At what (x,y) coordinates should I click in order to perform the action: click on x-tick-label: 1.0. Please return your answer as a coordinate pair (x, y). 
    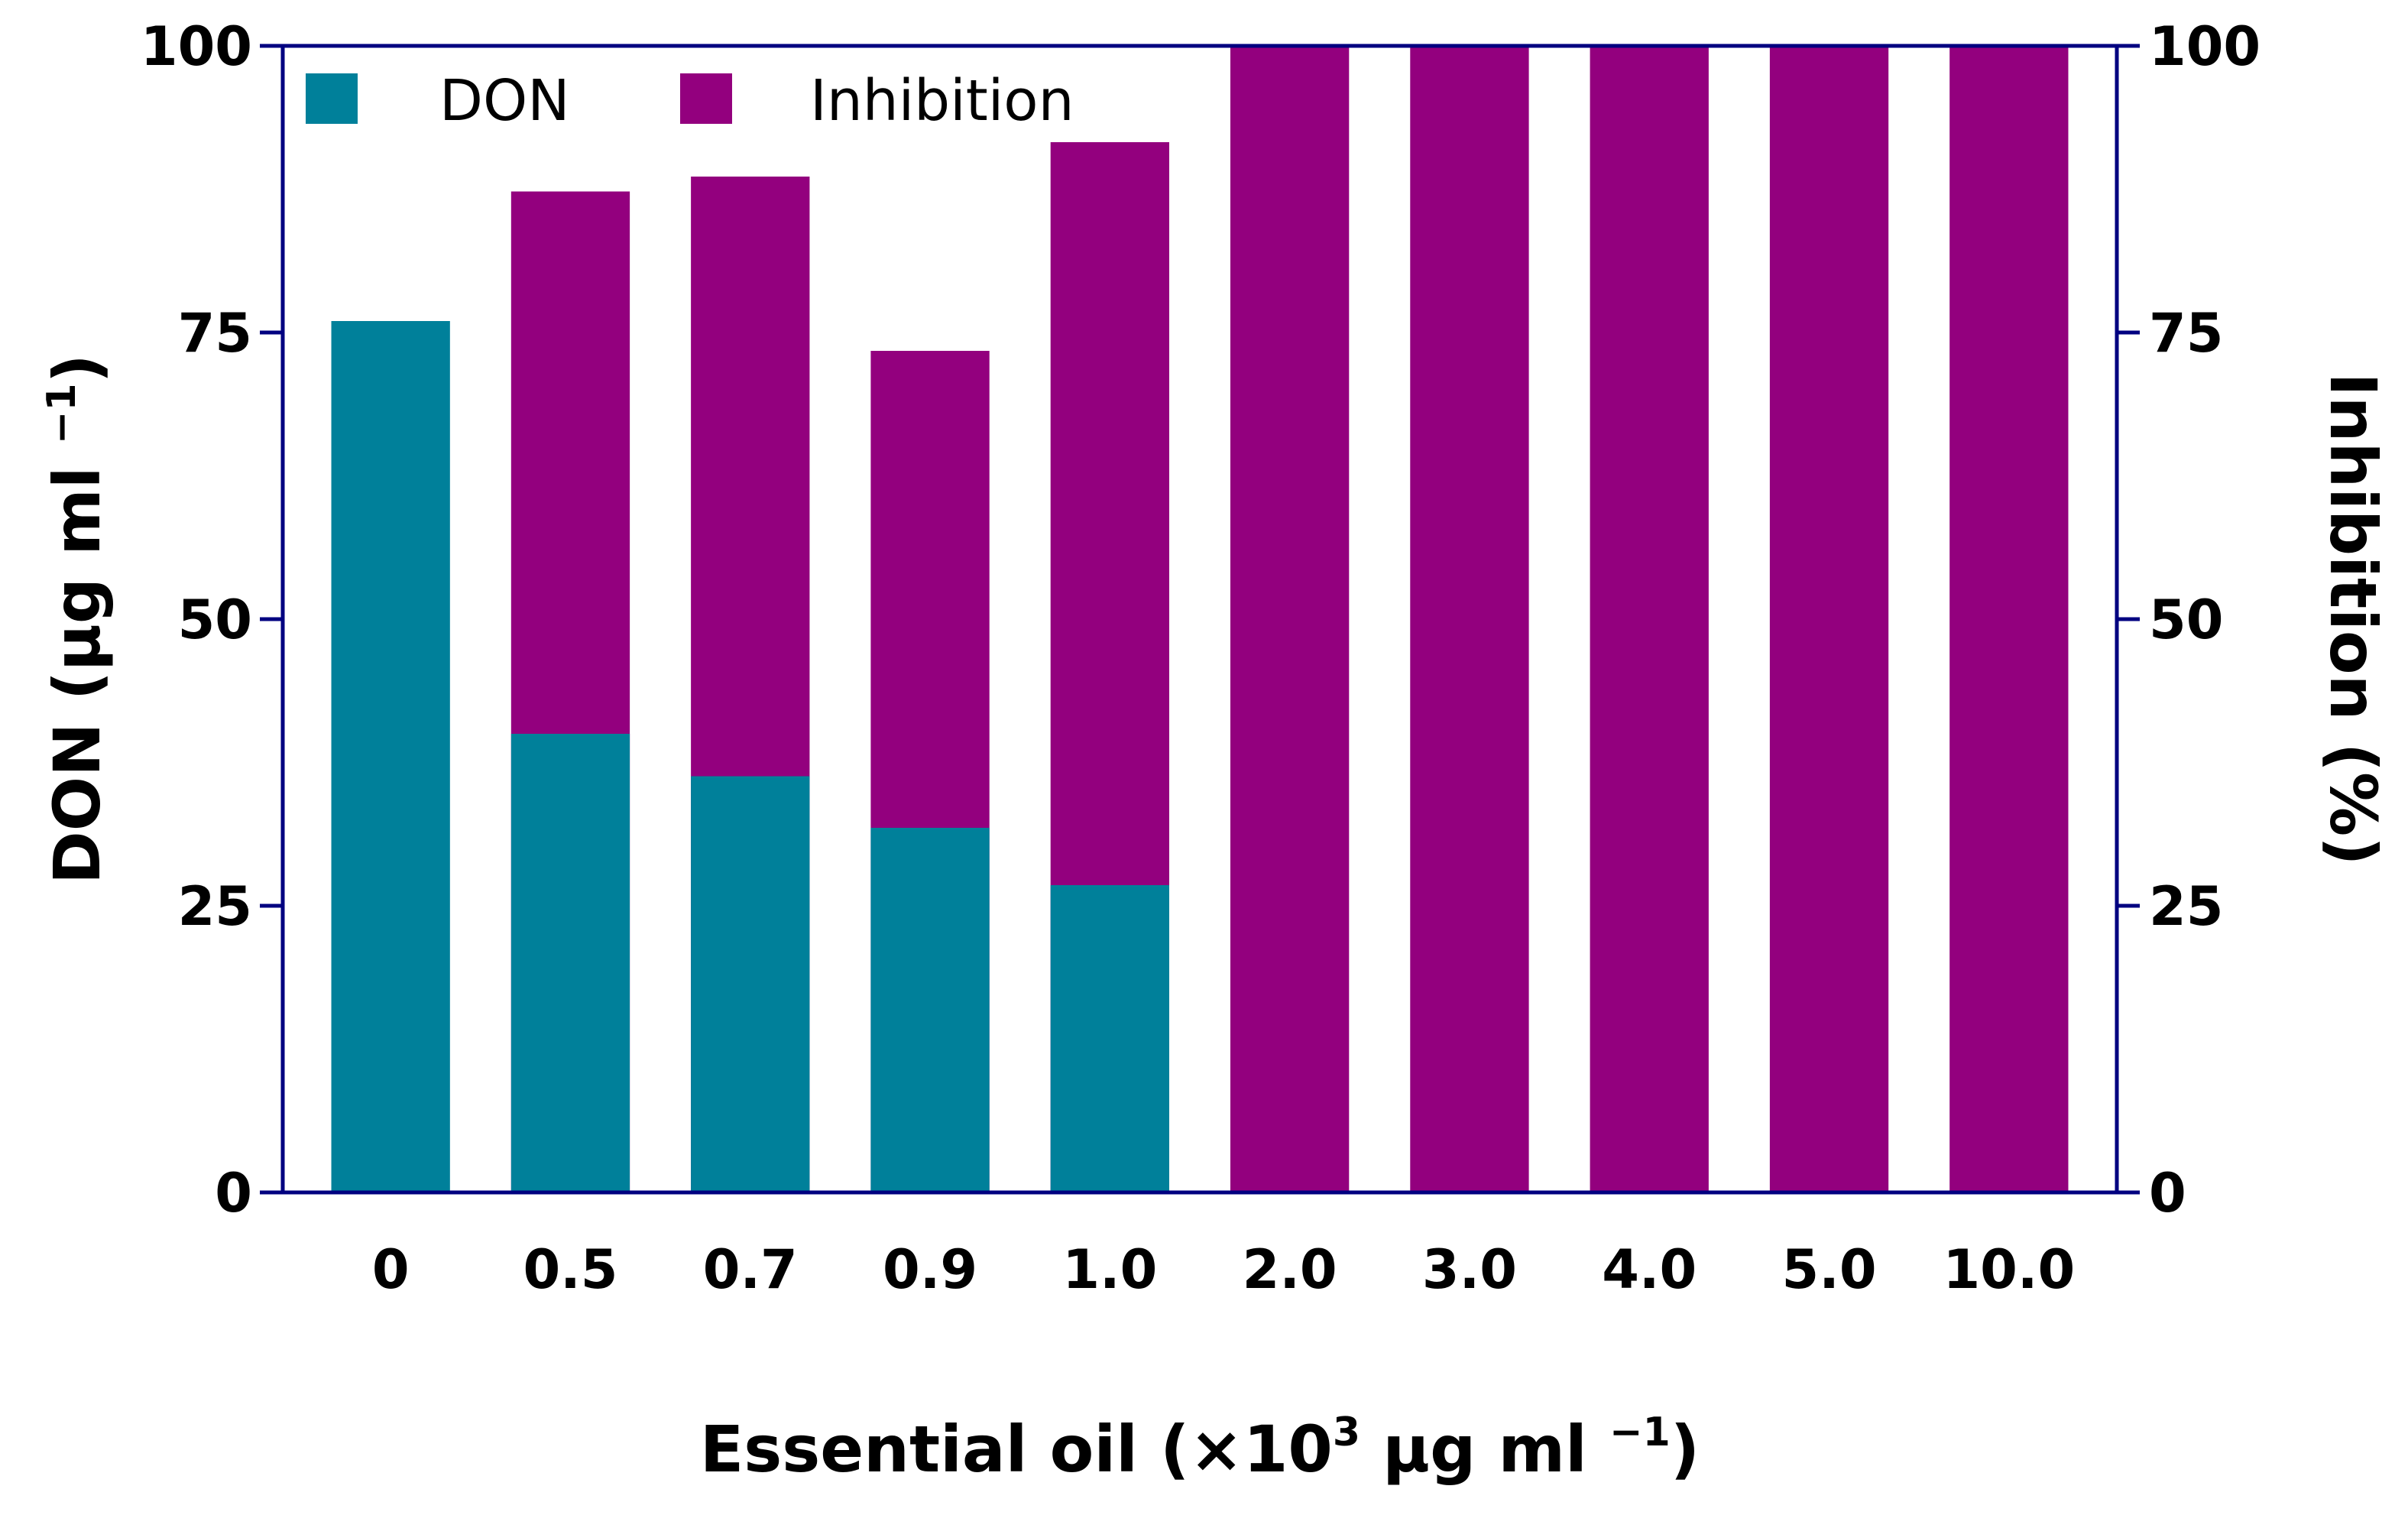
    Looking at the image, I should click on (1109, 1269).